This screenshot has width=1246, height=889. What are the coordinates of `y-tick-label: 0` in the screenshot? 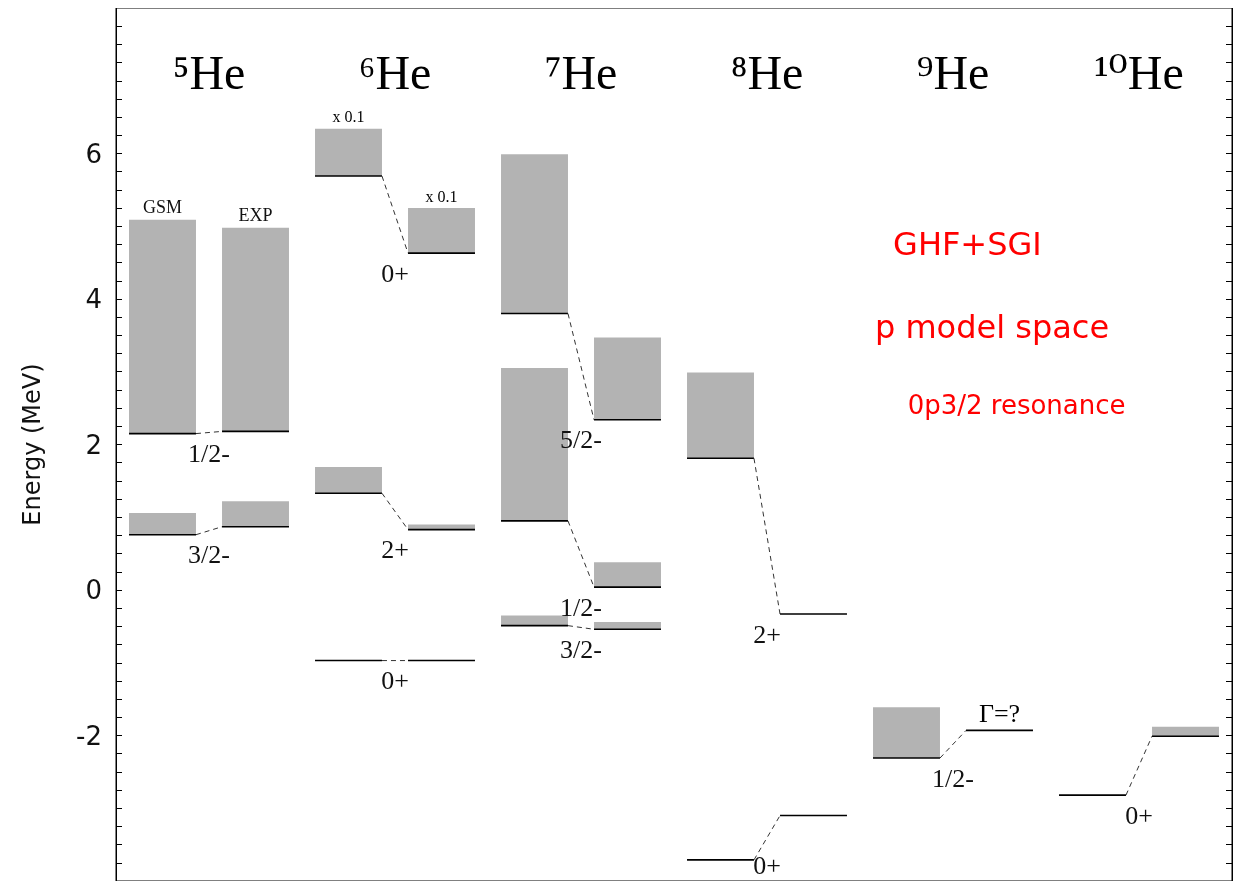 It's located at (93, 590).